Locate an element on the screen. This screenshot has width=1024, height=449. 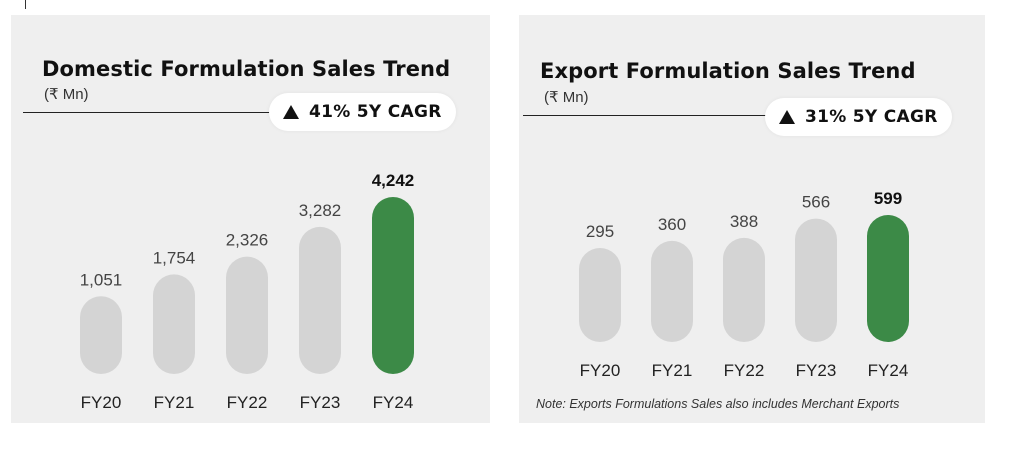
domestic-cagr-text: 41% 5Y CAGR is located at coordinates (375, 112).